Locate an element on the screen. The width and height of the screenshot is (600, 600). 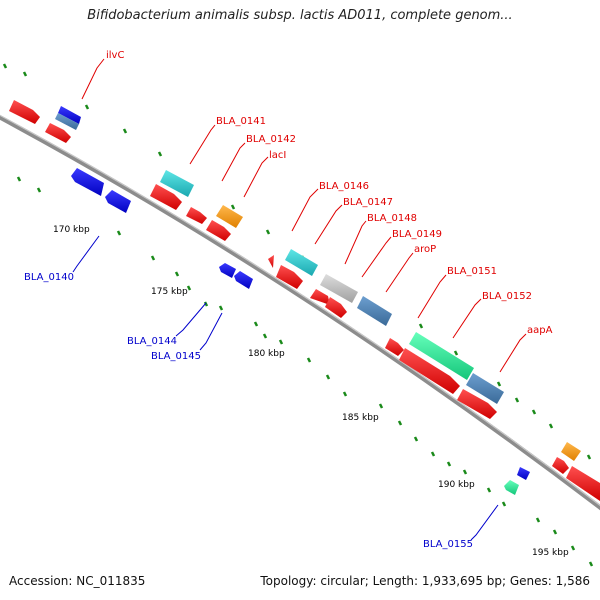
gene-label-bla0148: BLA_0148 is located at coordinates (392, 218).